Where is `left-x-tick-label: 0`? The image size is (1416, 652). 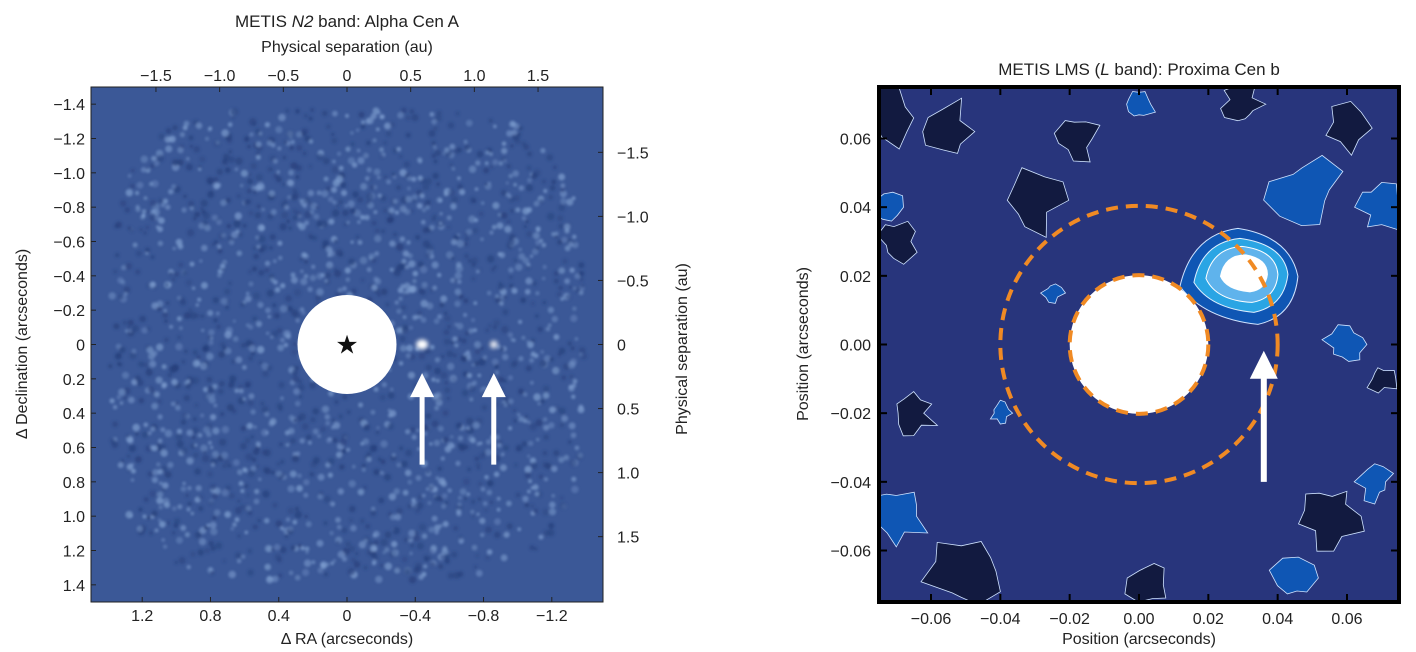 left-x-tick-label: 0 is located at coordinates (347, 616).